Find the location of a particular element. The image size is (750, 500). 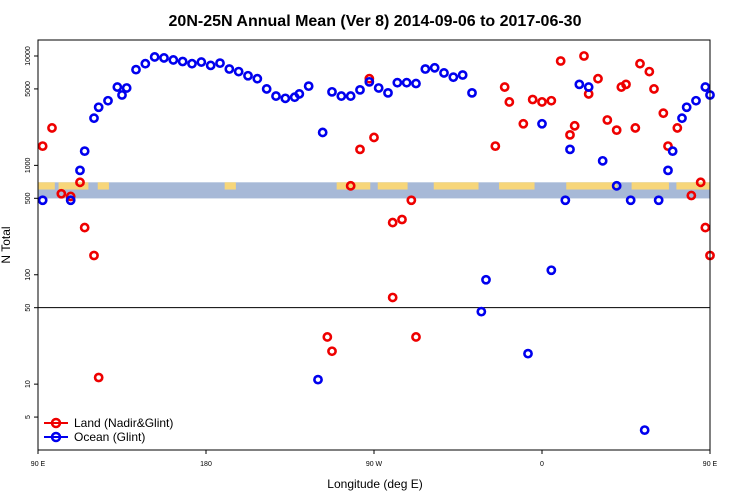

legend-land-marker is located at coordinates (56, 423).